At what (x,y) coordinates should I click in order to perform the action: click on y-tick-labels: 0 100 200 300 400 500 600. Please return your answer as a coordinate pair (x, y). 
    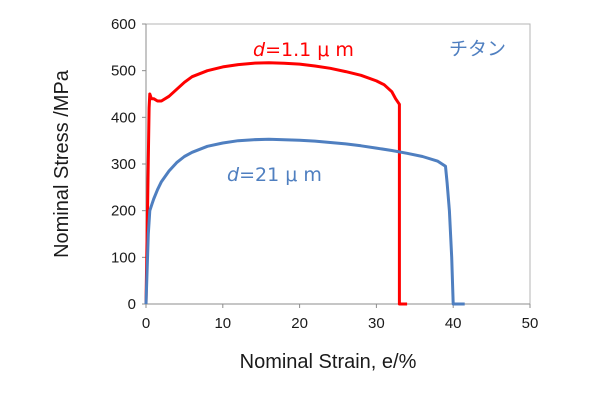
    Looking at the image, I should click on (128, 164).